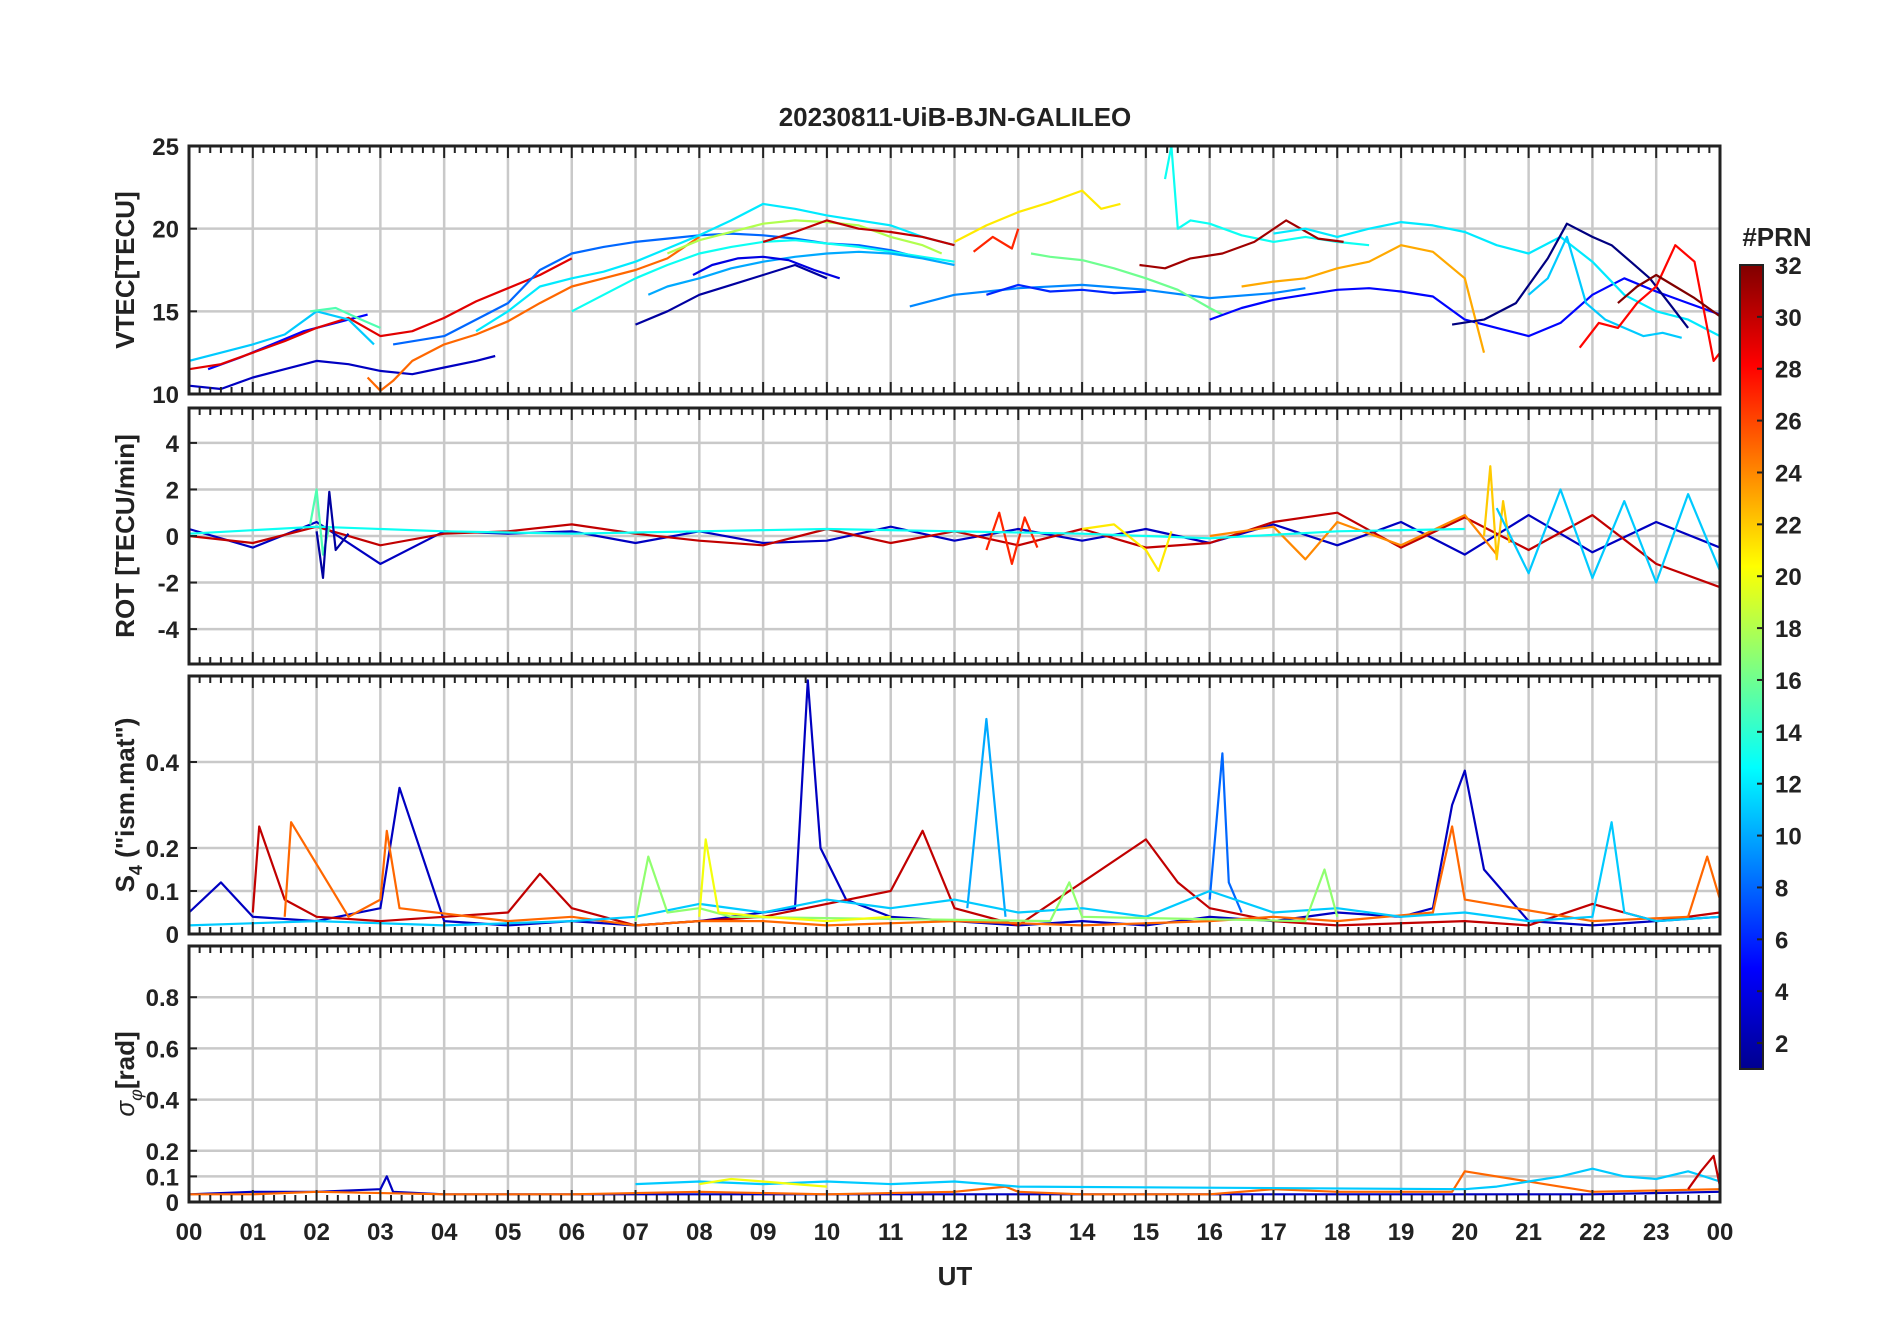 This screenshot has height=1330, width=1902. Describe the element at coordinates (128, 1073) in the screenshot. I see `sigma-ylabel: σφ[rad]` at that location.